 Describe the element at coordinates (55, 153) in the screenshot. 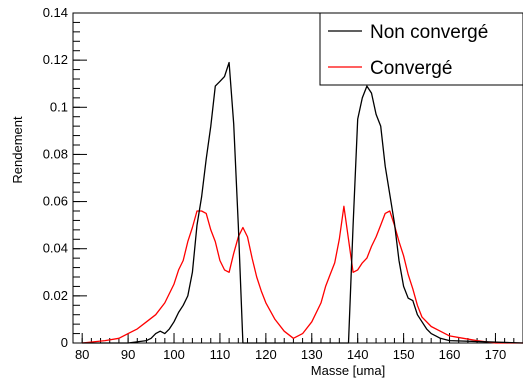

I see `y-tick-label: 0.08` at that location.